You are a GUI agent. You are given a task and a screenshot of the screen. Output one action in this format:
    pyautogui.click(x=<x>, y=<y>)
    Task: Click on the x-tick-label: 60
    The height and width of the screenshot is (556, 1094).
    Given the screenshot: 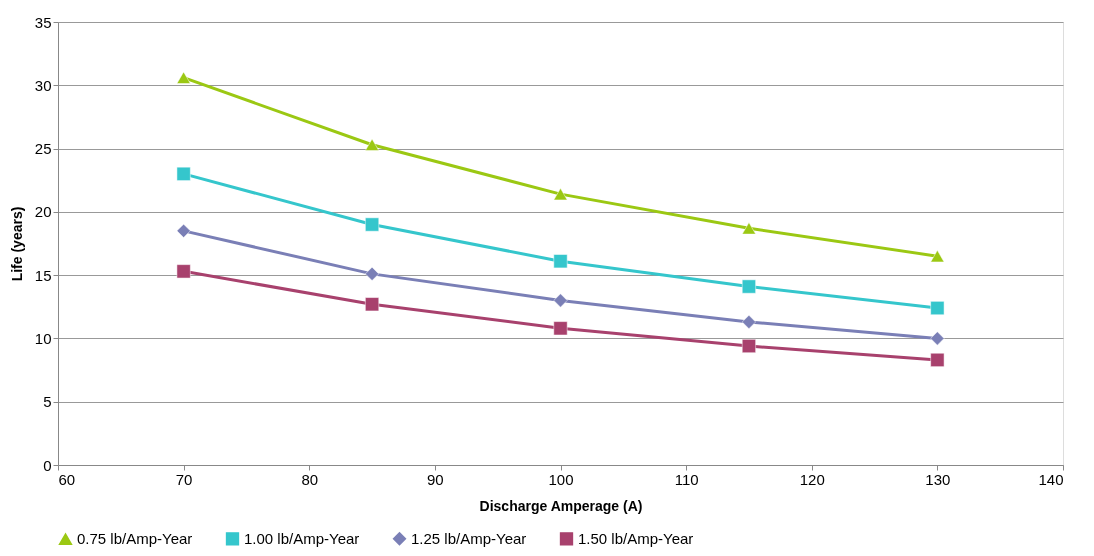 What is the action you would take?
    pyautogui.click(x=67, y=479)
    